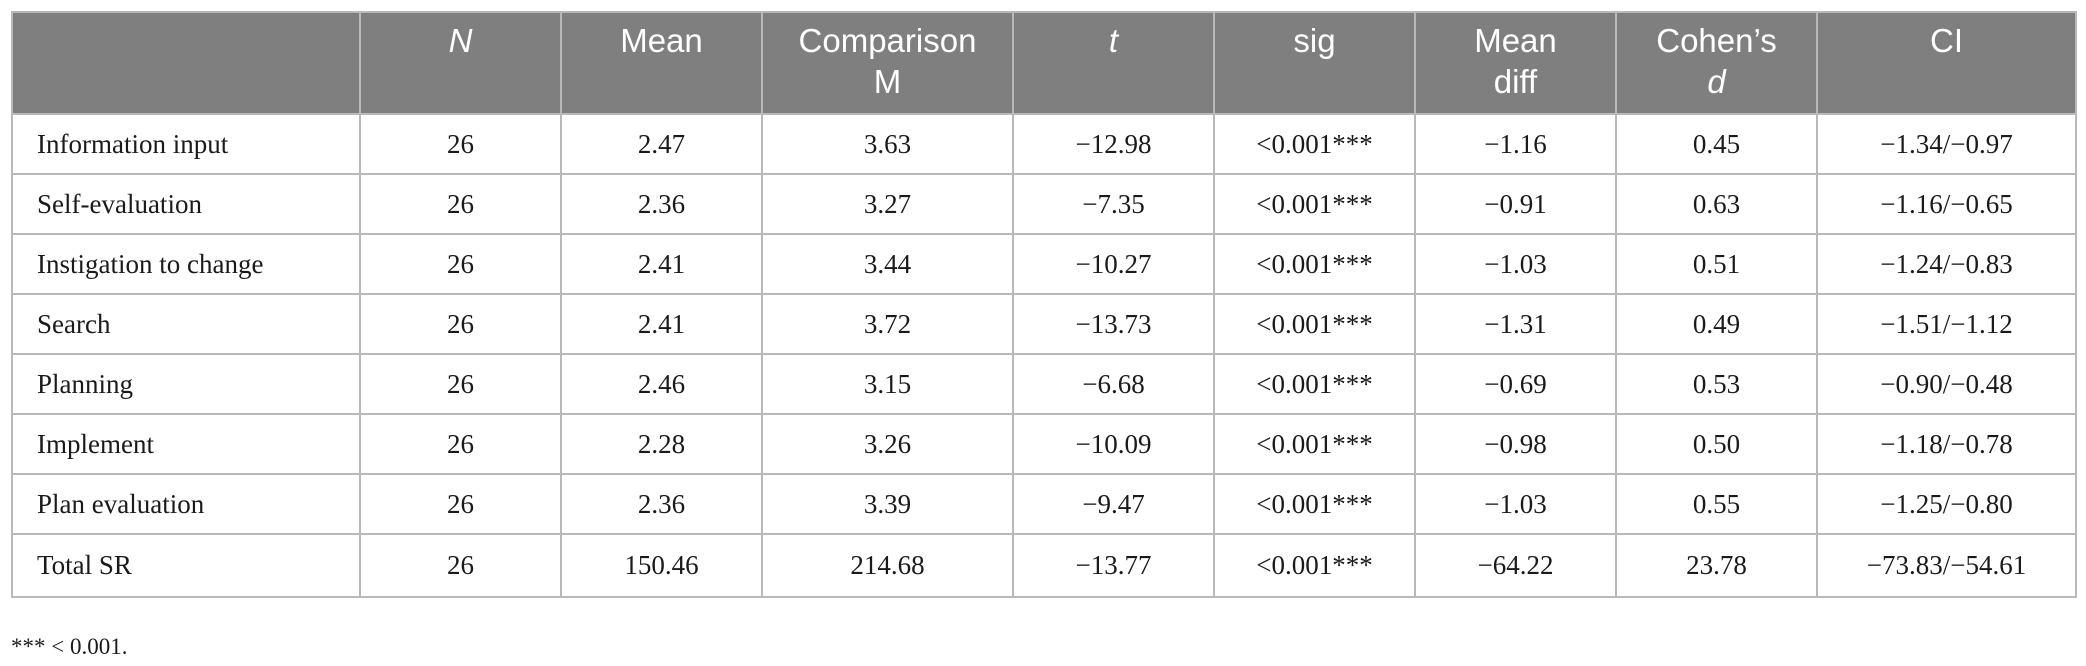 The image size is (2086, 666). Describe the element at coordinates (186, 444) in the screenshot. I see `row-label-cell: Implement` at that location.